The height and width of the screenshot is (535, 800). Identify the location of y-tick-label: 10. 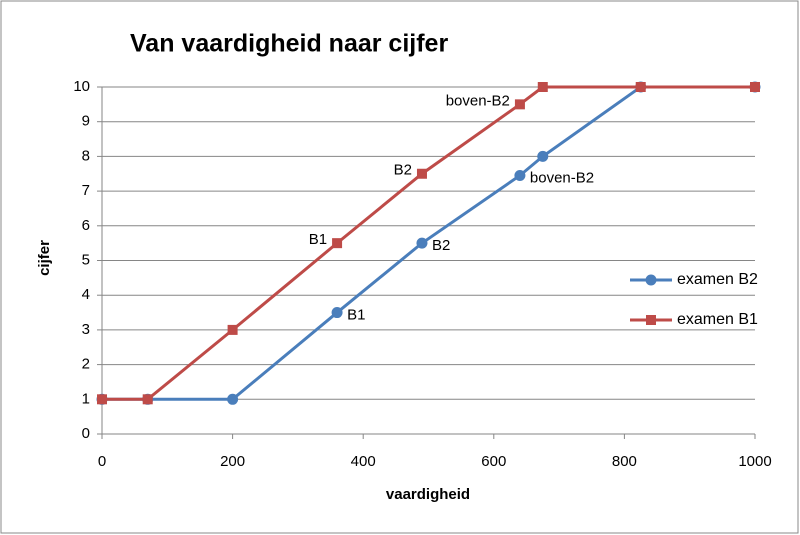
(81, 86).